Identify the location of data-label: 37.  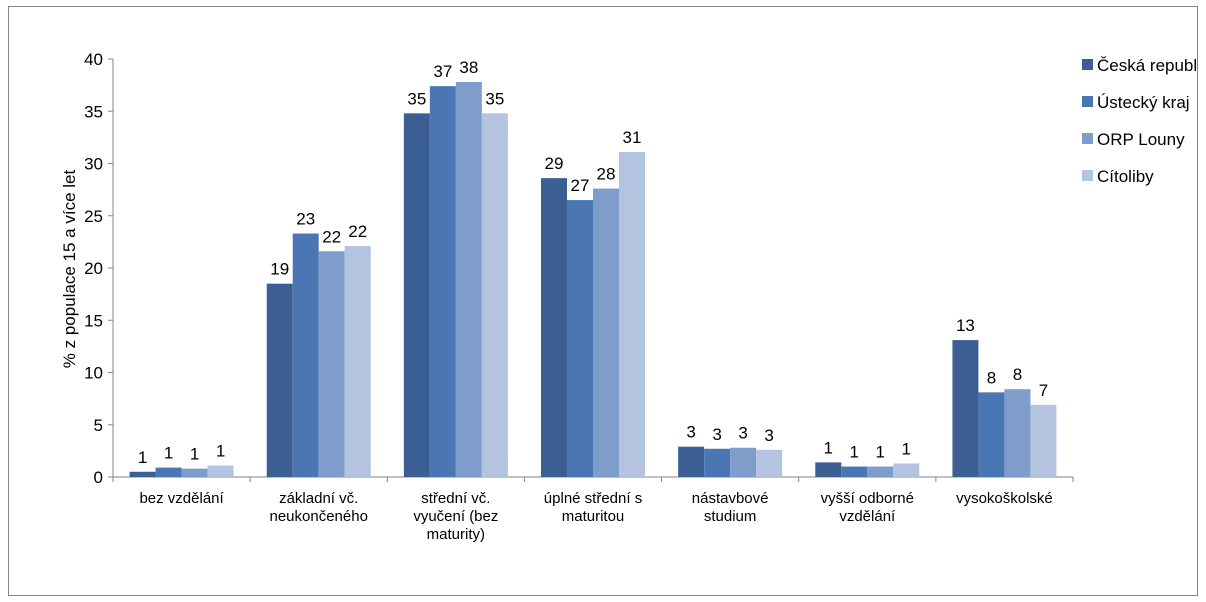
(442, 71).